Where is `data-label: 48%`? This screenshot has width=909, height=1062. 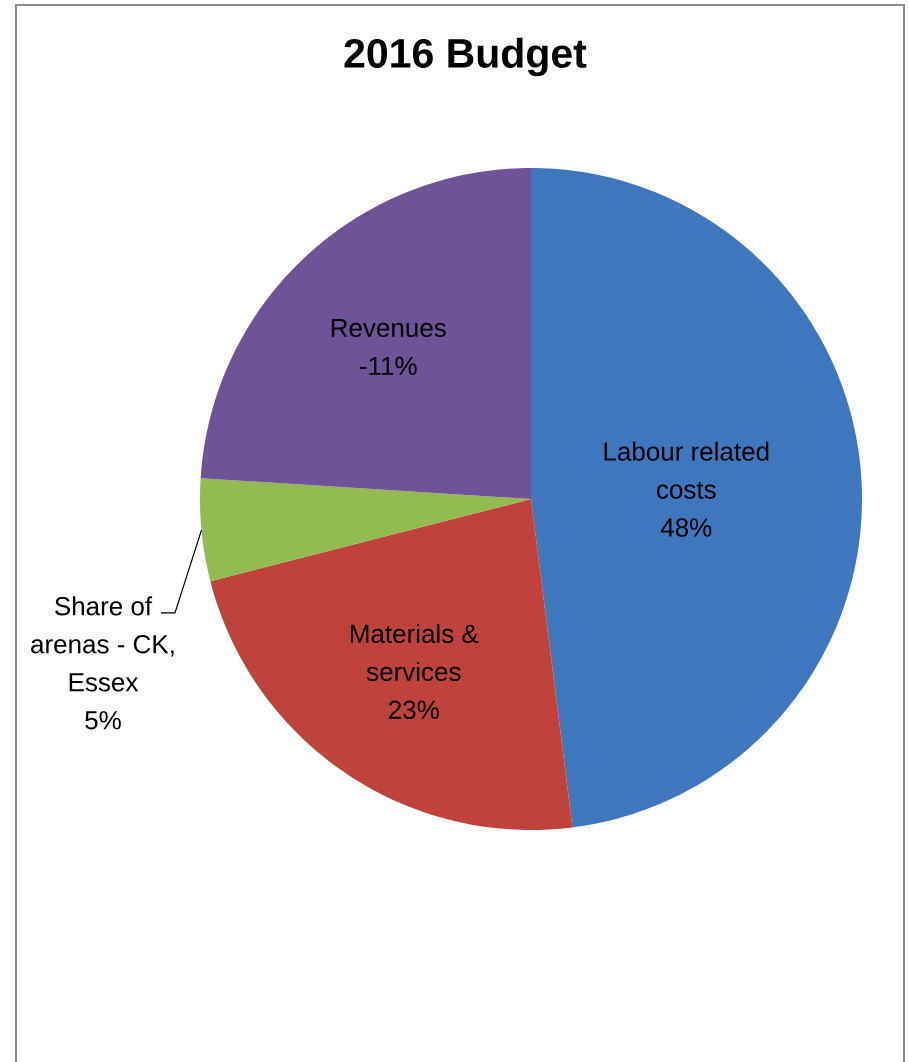 data-label: 48% is located at coordinates (686, 527).